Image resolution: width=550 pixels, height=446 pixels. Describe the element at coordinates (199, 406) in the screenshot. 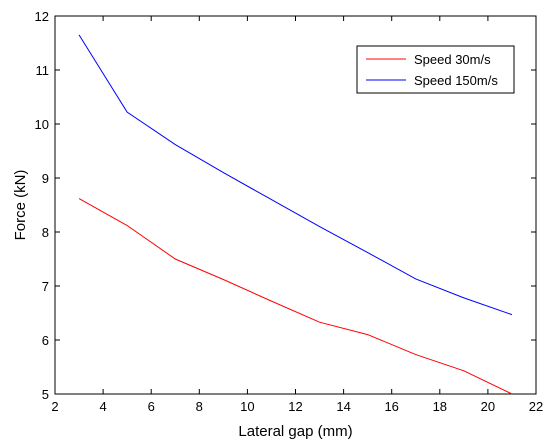

I see `x-tick-label: 8` at that location.